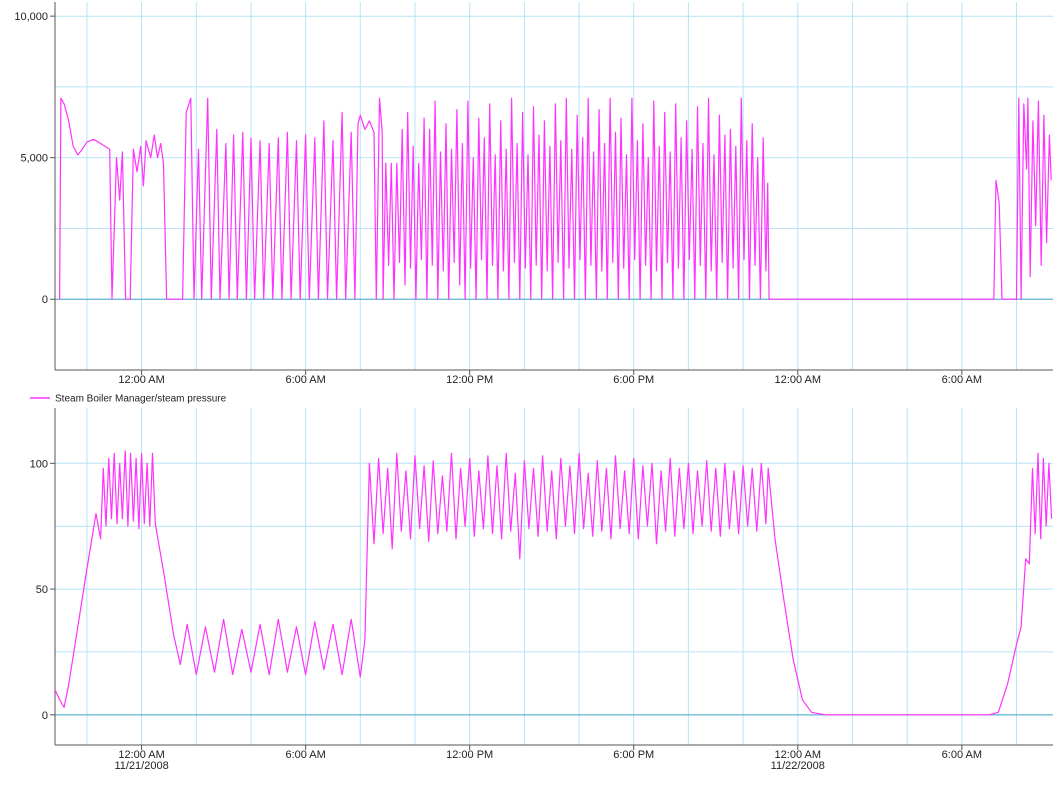 This screenshot has width=1053, height=788. I want to click on y-tick-label: 100, so click(39, 464).